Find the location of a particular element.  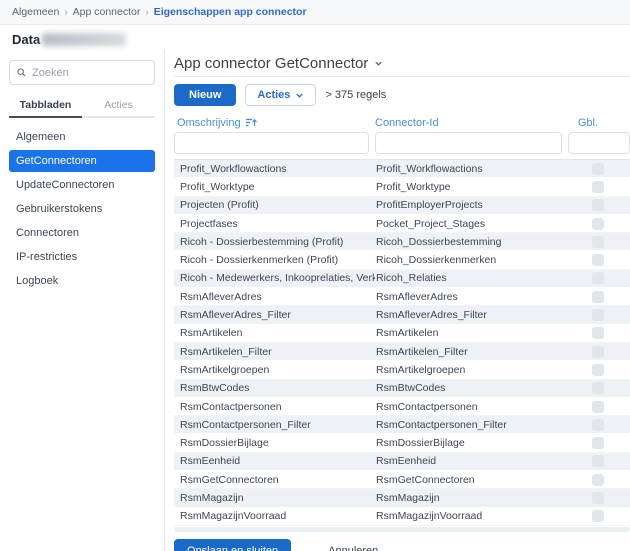

cell-connector-id: ProfitEmployerProjects is located at coordinates (429, 205).